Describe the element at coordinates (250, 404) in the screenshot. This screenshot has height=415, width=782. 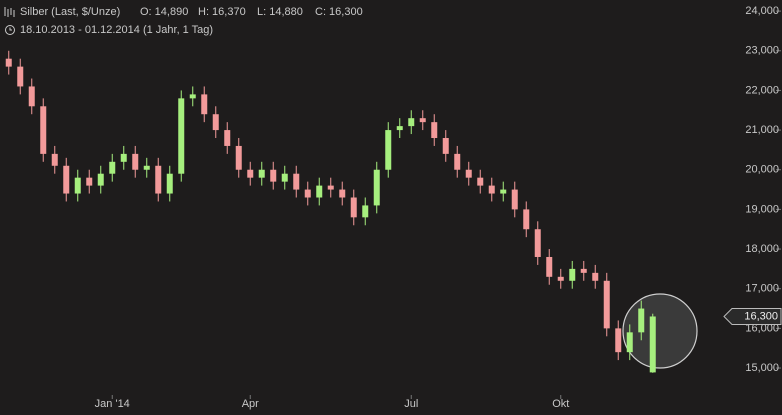
I see `x-tick-label: Apr` at that location.